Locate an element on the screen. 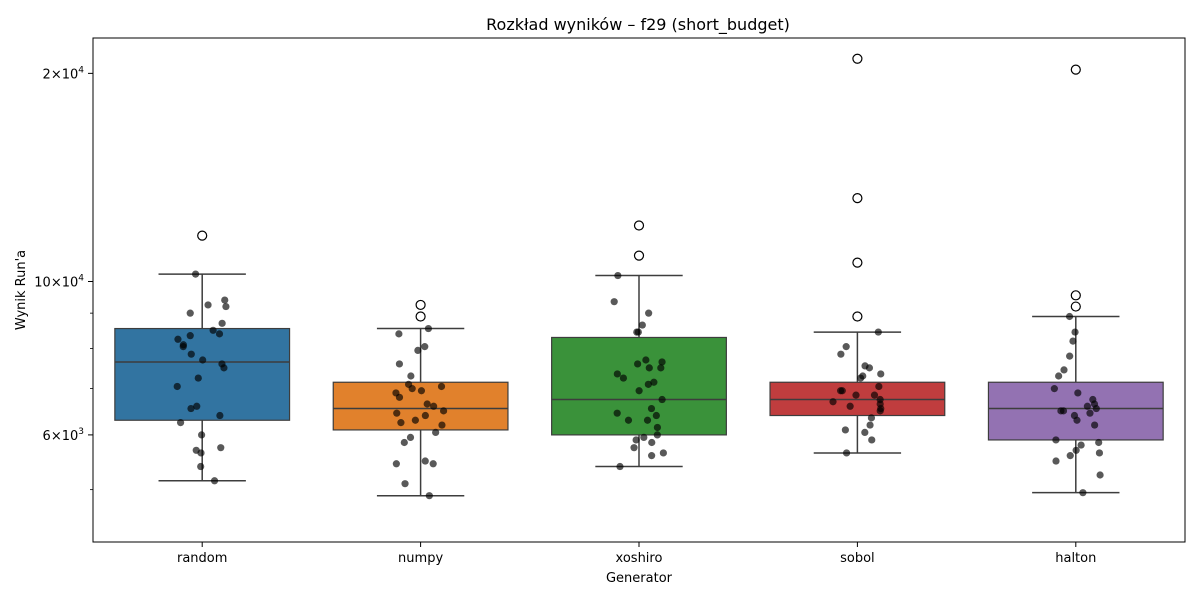 The height and width of the screenshot is (600, 1200). y-axis: 6×103 10×104 2×104 is located at coordinates (63, 278).